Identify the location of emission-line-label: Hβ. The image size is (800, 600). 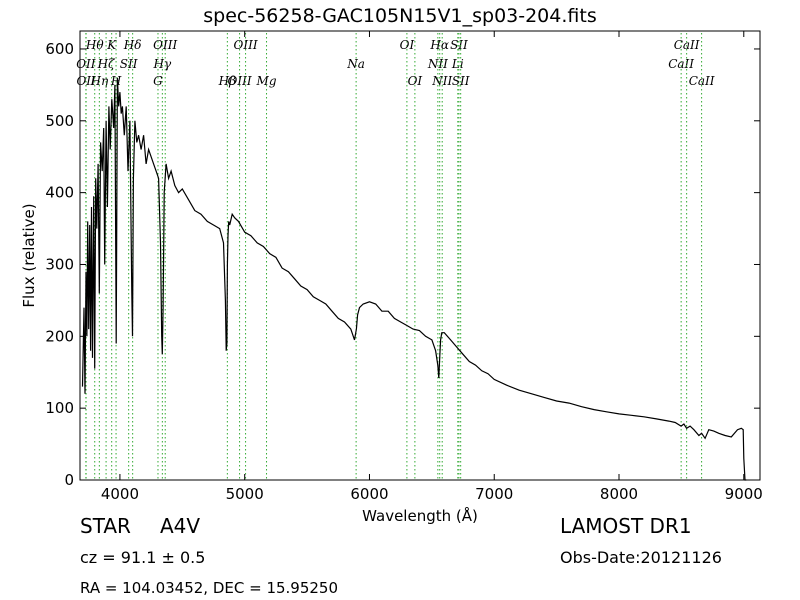
(227, 81).